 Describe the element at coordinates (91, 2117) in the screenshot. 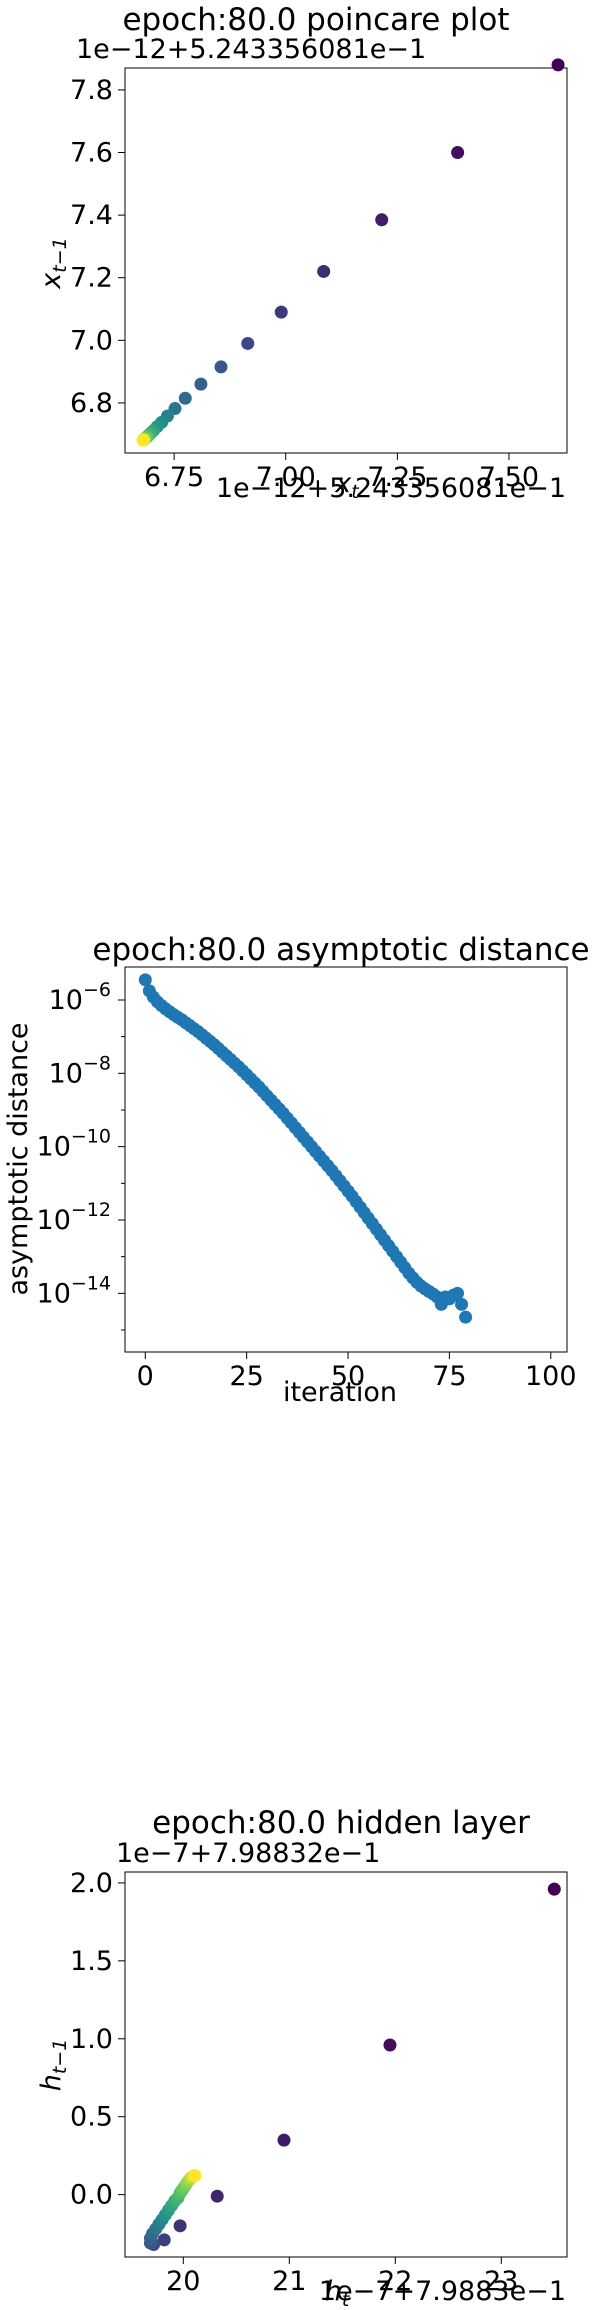

I see `y-tick-label: 0.5` at that location.